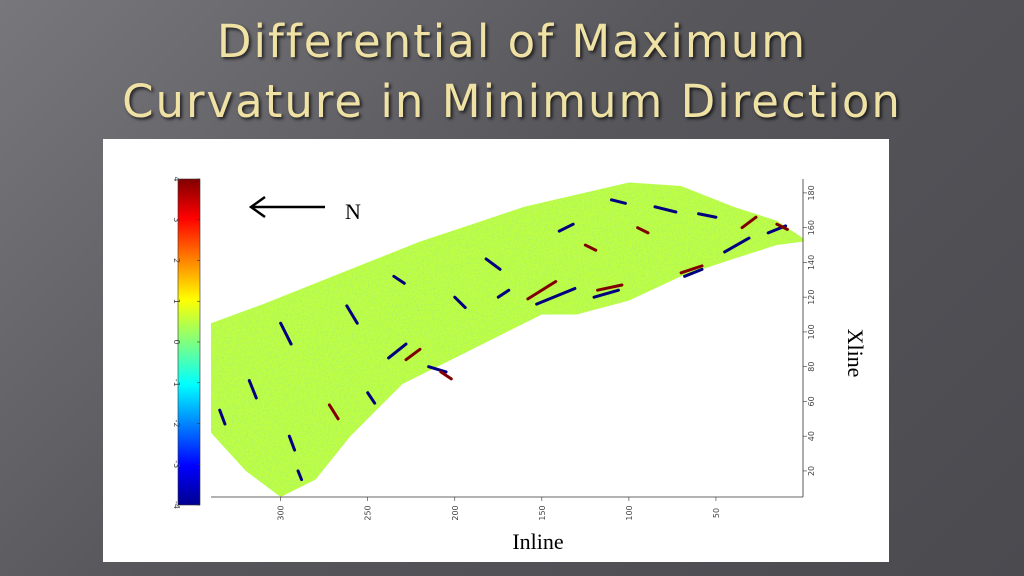 This screenshot has width=1024, height=576. Describe the element at coordinates (455, 512) in the screenshot. I see `x-tick-label: 200` at that location.